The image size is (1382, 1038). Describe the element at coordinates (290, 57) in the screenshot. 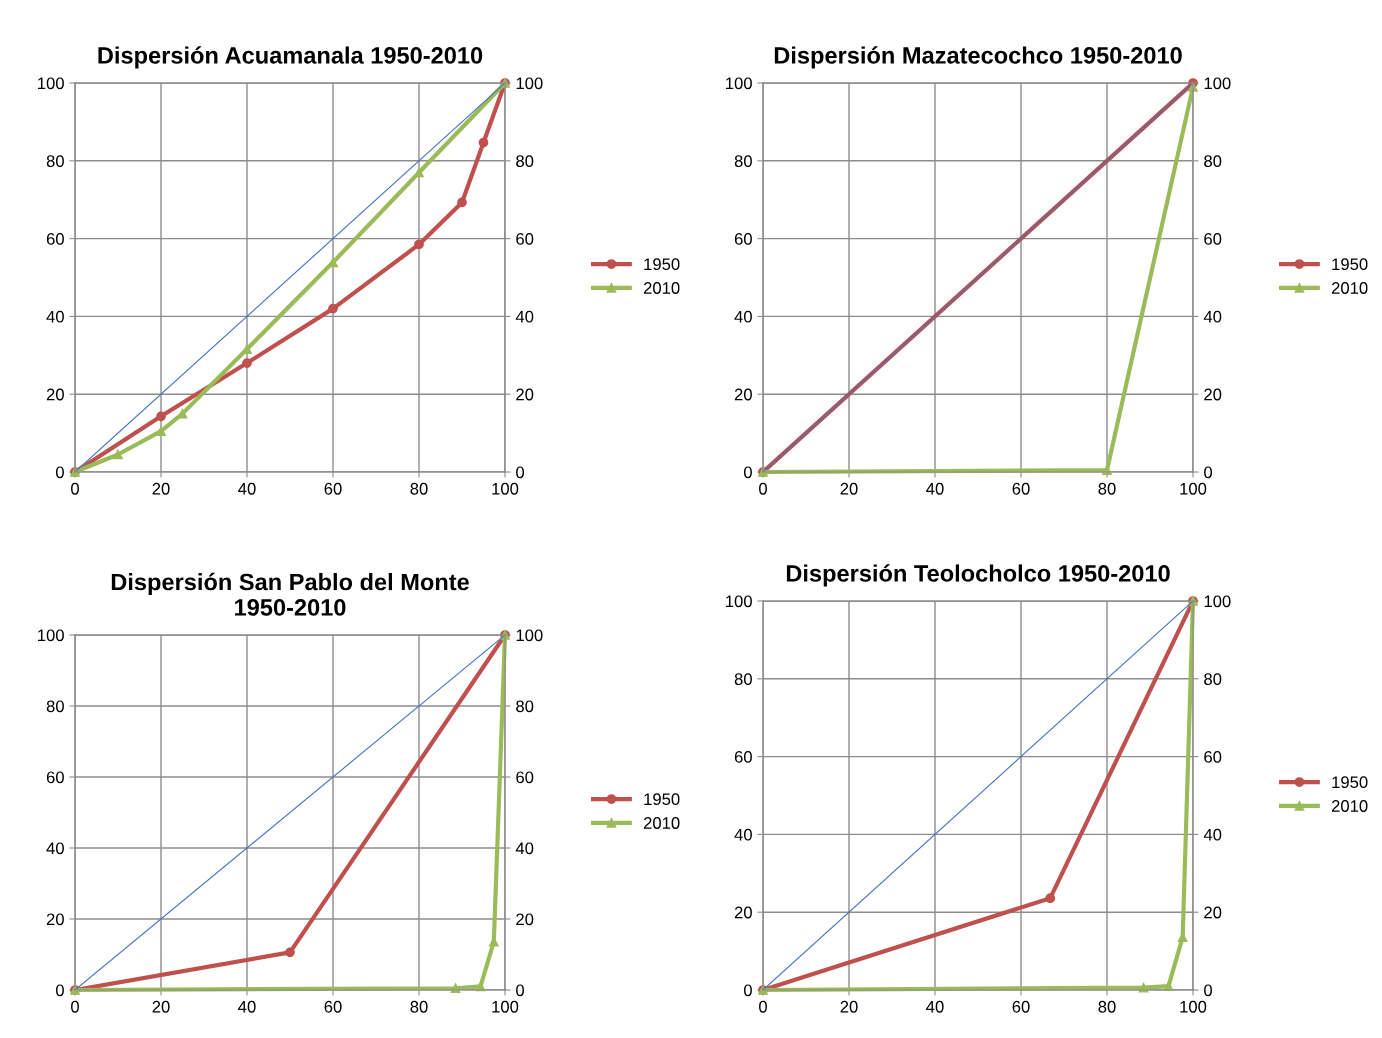

I see `chart-title: Dispersión Acuamanala 1950-2010` at that location.